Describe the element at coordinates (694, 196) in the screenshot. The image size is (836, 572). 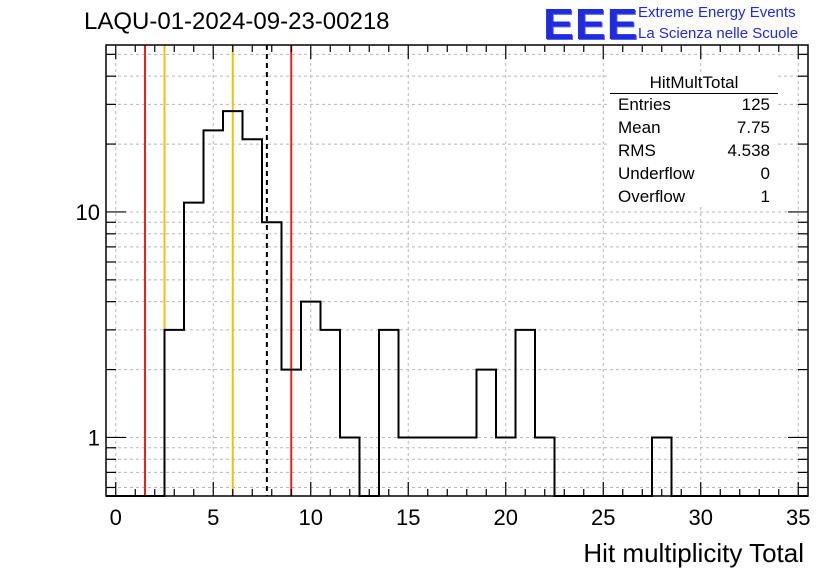
I see `stats-row-overflow: Overflow 1` at that location.